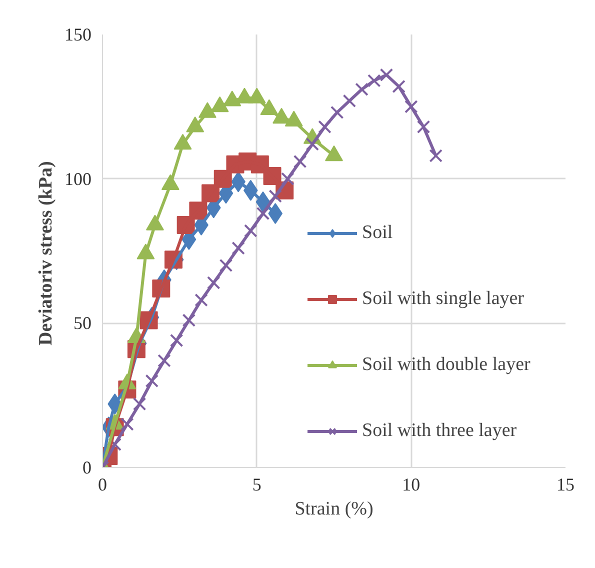 The height and width of the screenshot is (568, 595). What do you see at coordinates (411, 484) in the screenshot?
I see `x-tick-label: 10` at bounding box center [411, 484].